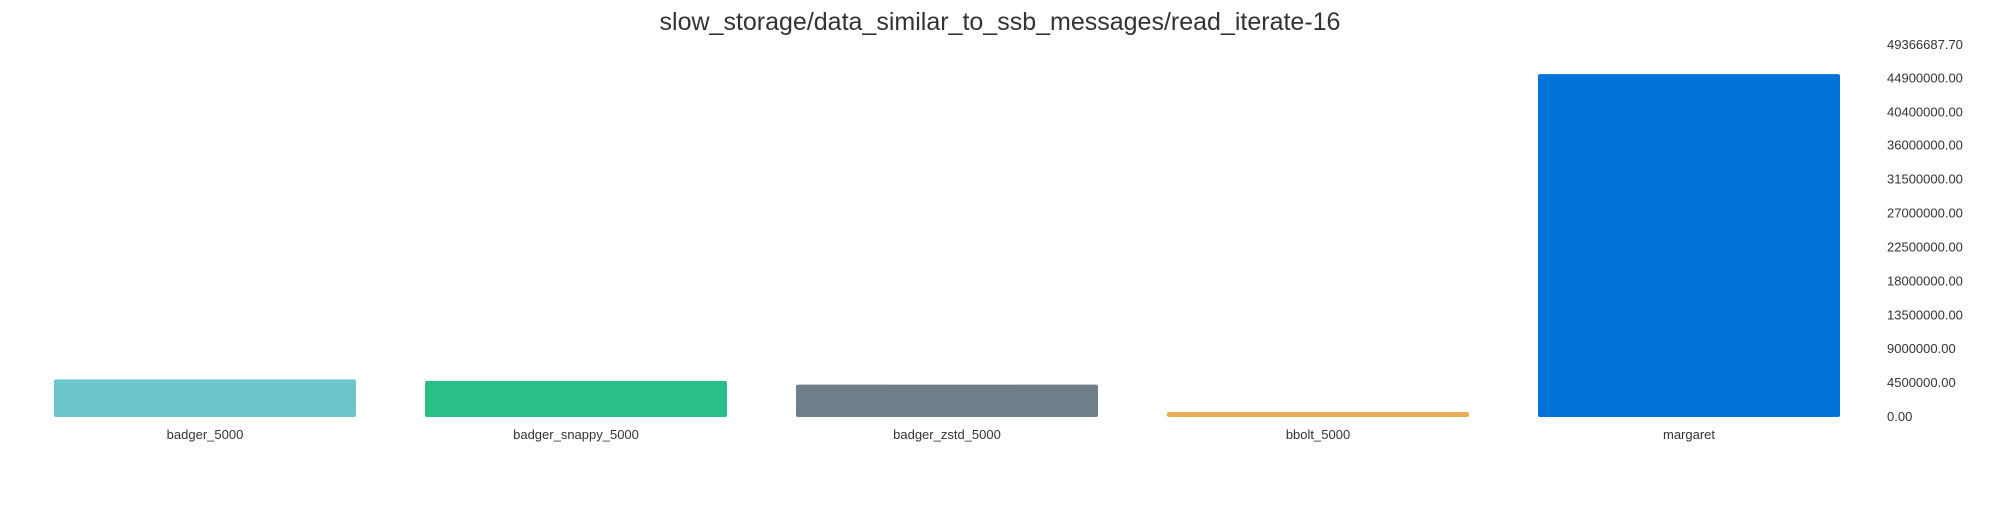 This screenshot has height=512, width=2000. What do you see at coordinates (1899, 416) in the screenshot?
I see `y-tick-label: 0.00` at bounding box center [1899, 416].